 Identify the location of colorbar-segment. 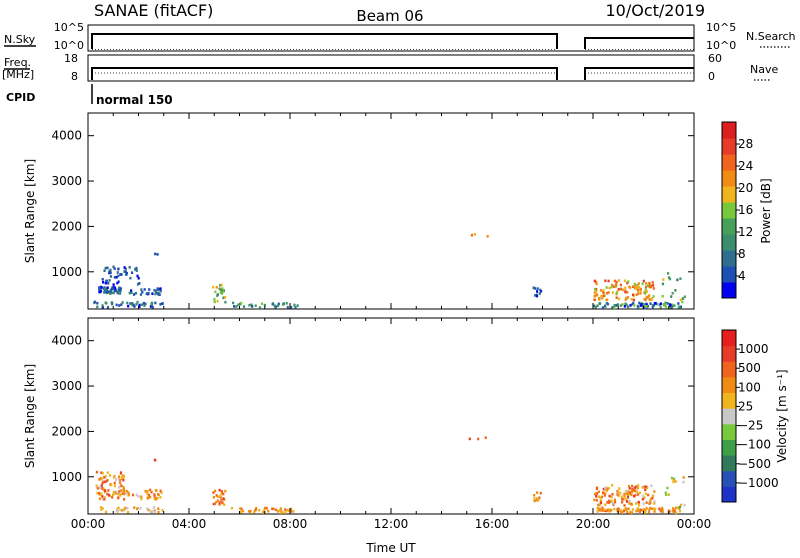
(729, 494).